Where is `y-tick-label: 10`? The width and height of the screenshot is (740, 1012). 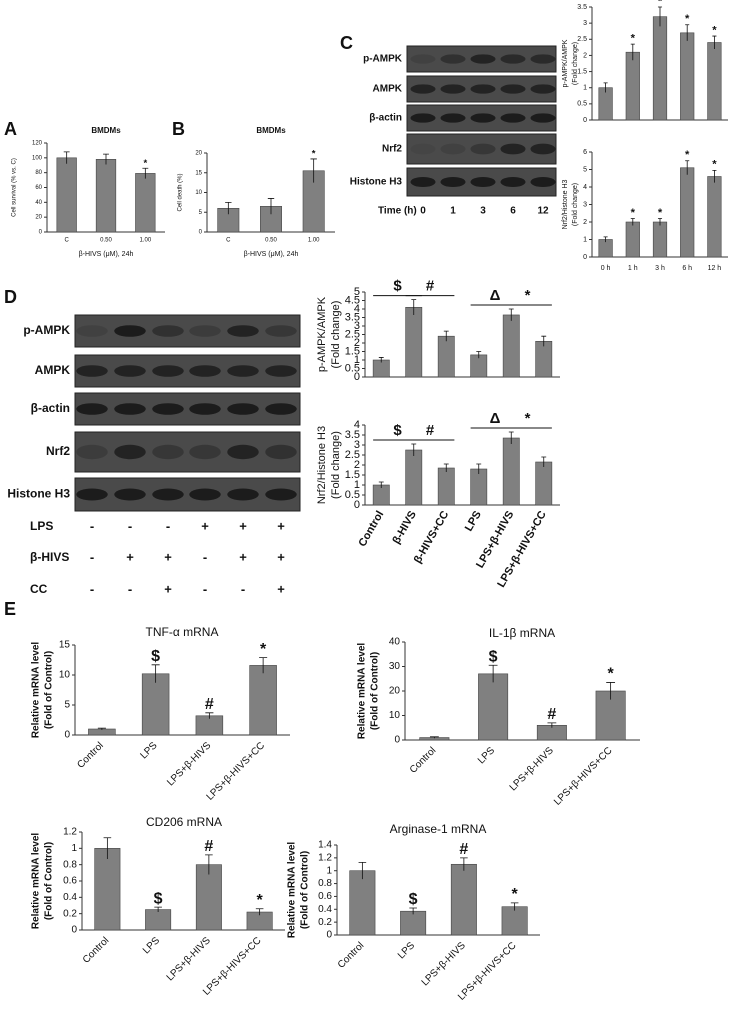
y-tick-label: 10 is located at coordinates (65, 675).